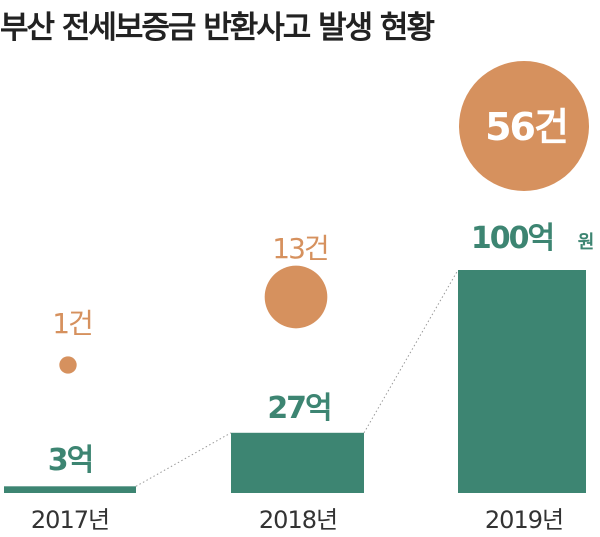  What do you see at coordinates (217, 28) in the screenshot?
I see `chart-title: 부산 전세보증금 반환사고 발생 현황` at bounding box center [217, 28].